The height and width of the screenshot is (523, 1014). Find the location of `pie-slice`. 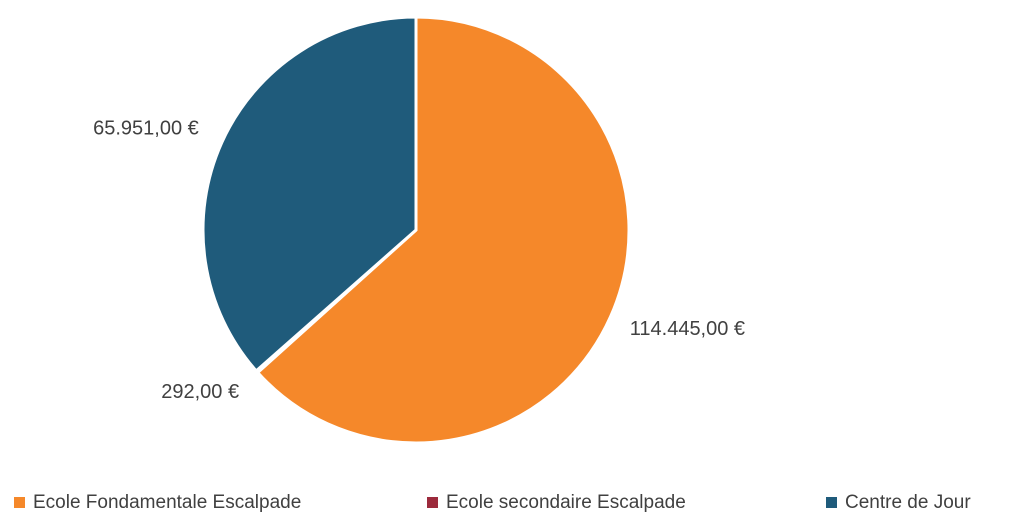

pie-slice is located at coordinates (309, 194).